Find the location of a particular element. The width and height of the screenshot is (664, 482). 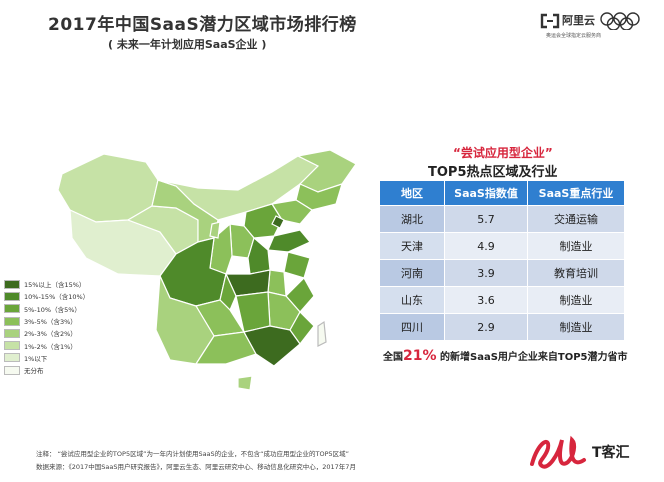

logo-tagline: 奥运会全球指定云服务商 is located at coordinates (574, 36).